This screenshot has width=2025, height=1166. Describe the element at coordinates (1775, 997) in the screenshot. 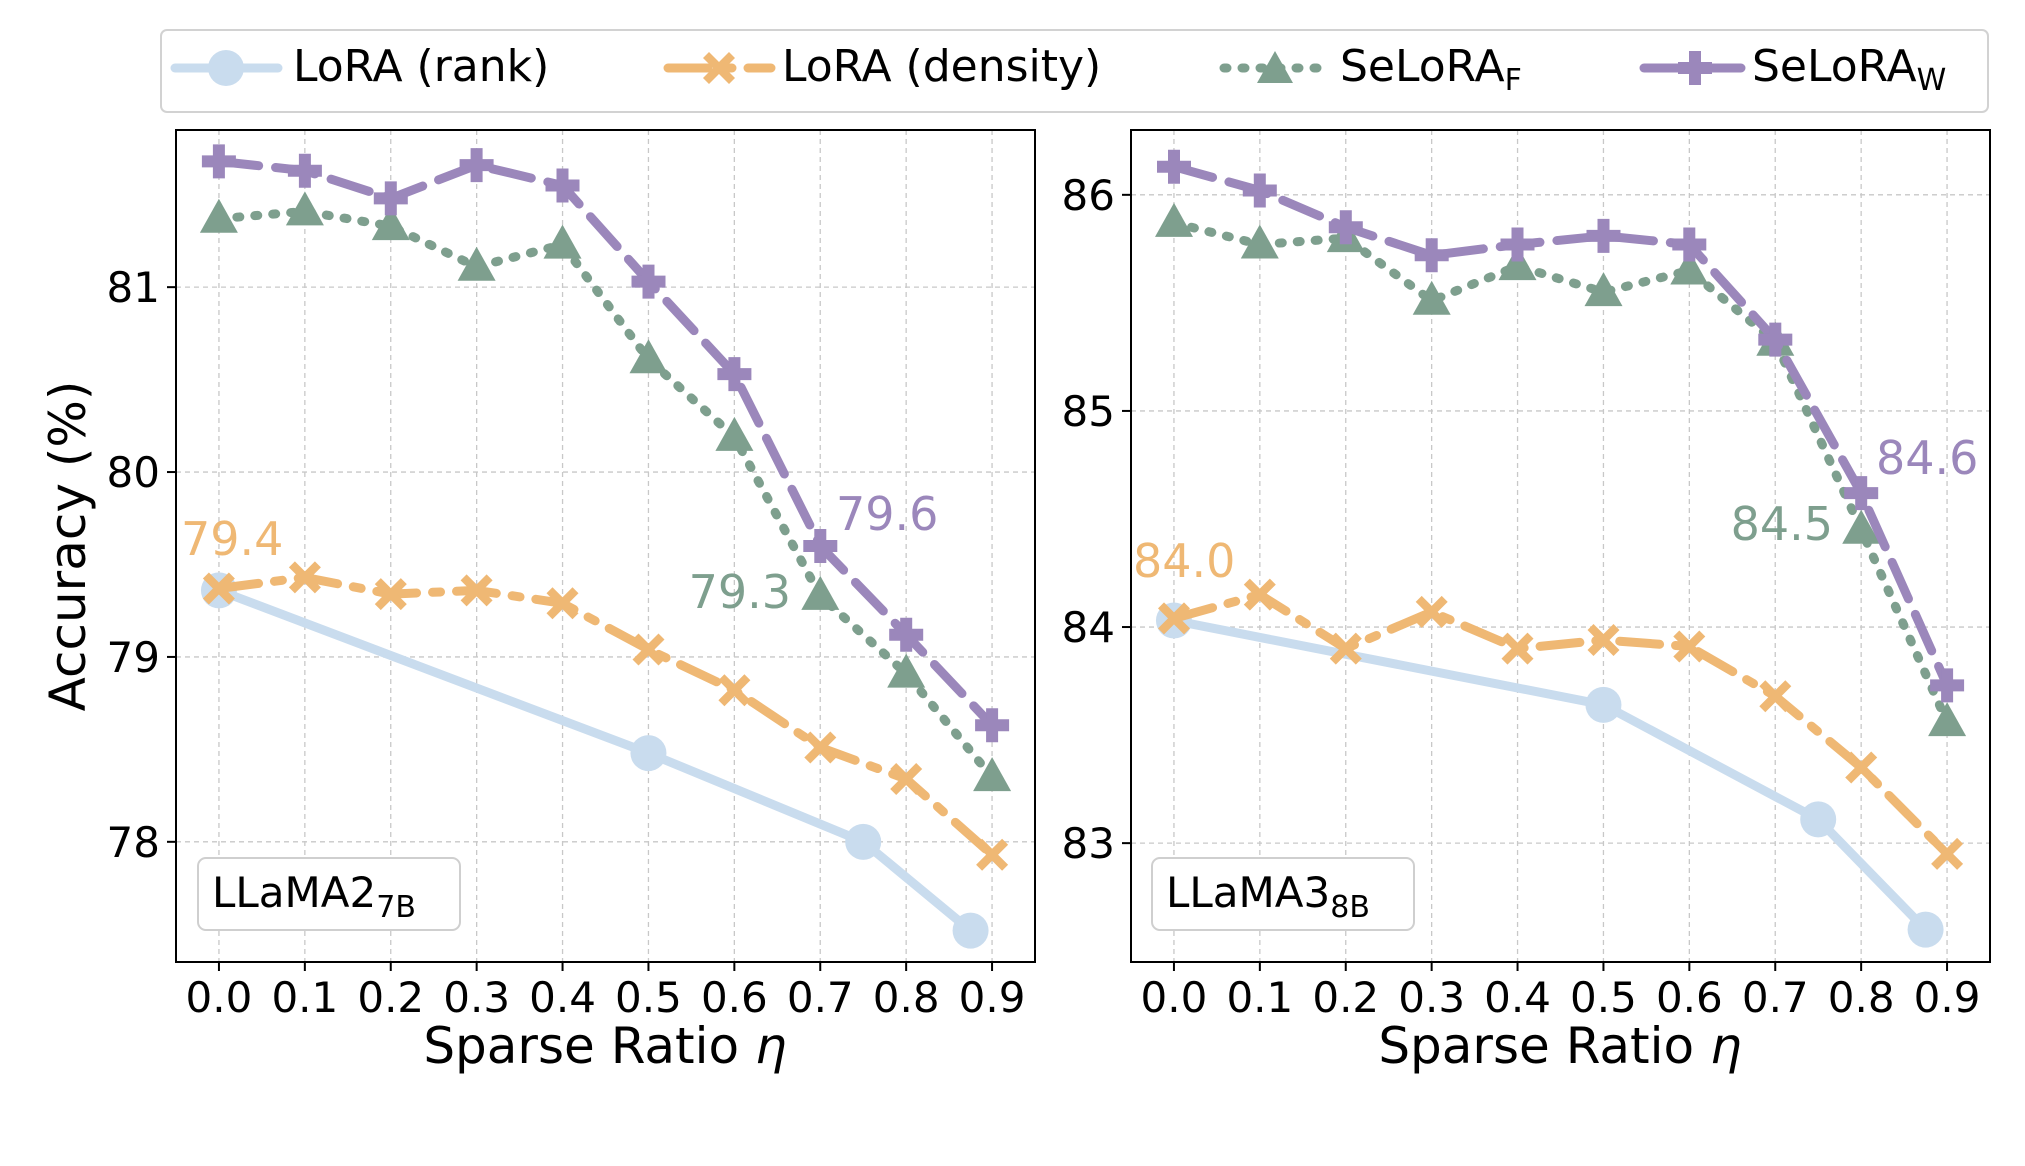

I see `x-tick-label: 0.7` at that location.